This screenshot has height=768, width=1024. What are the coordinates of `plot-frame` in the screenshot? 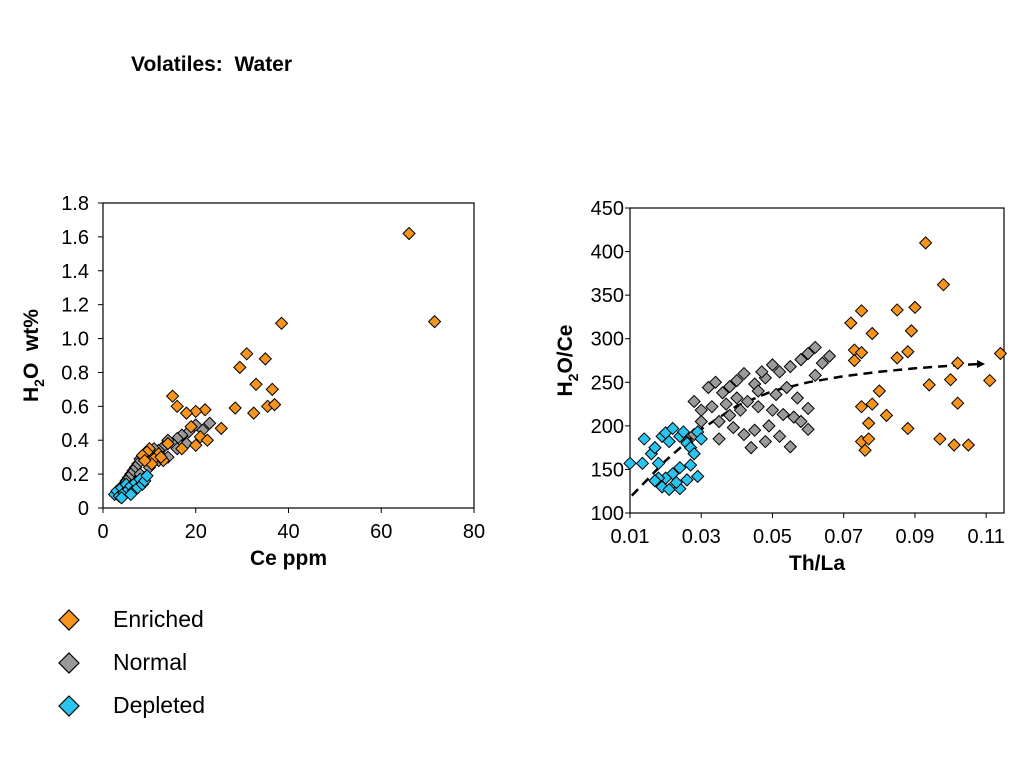 It's located at (817, 360).